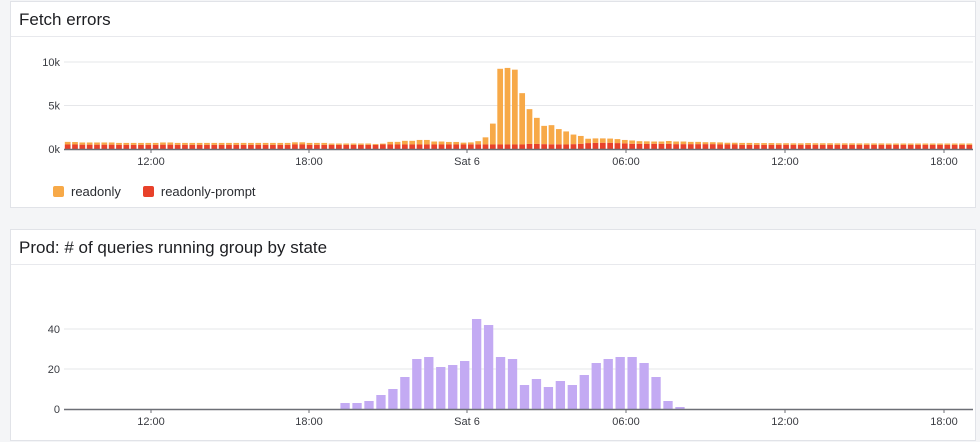  I want to click on y-tick-label: 10k, so click(51, 63).